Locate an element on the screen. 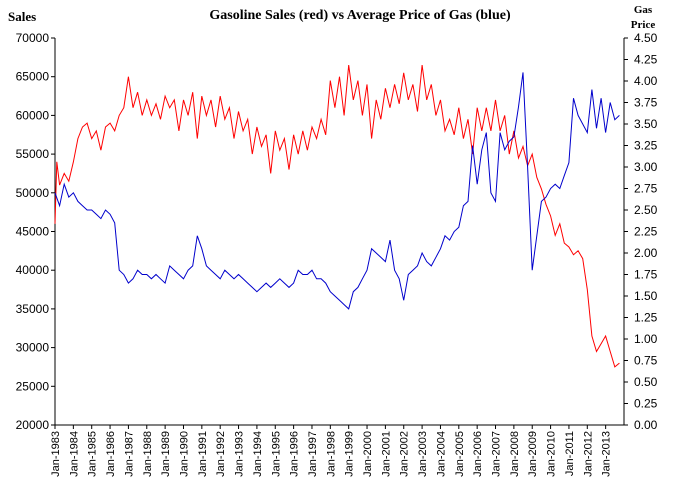 Image resolution: width=685 pixels, height=494 pixels. y-right-tick-label: 0.25 is located at coordinates (646, 404).